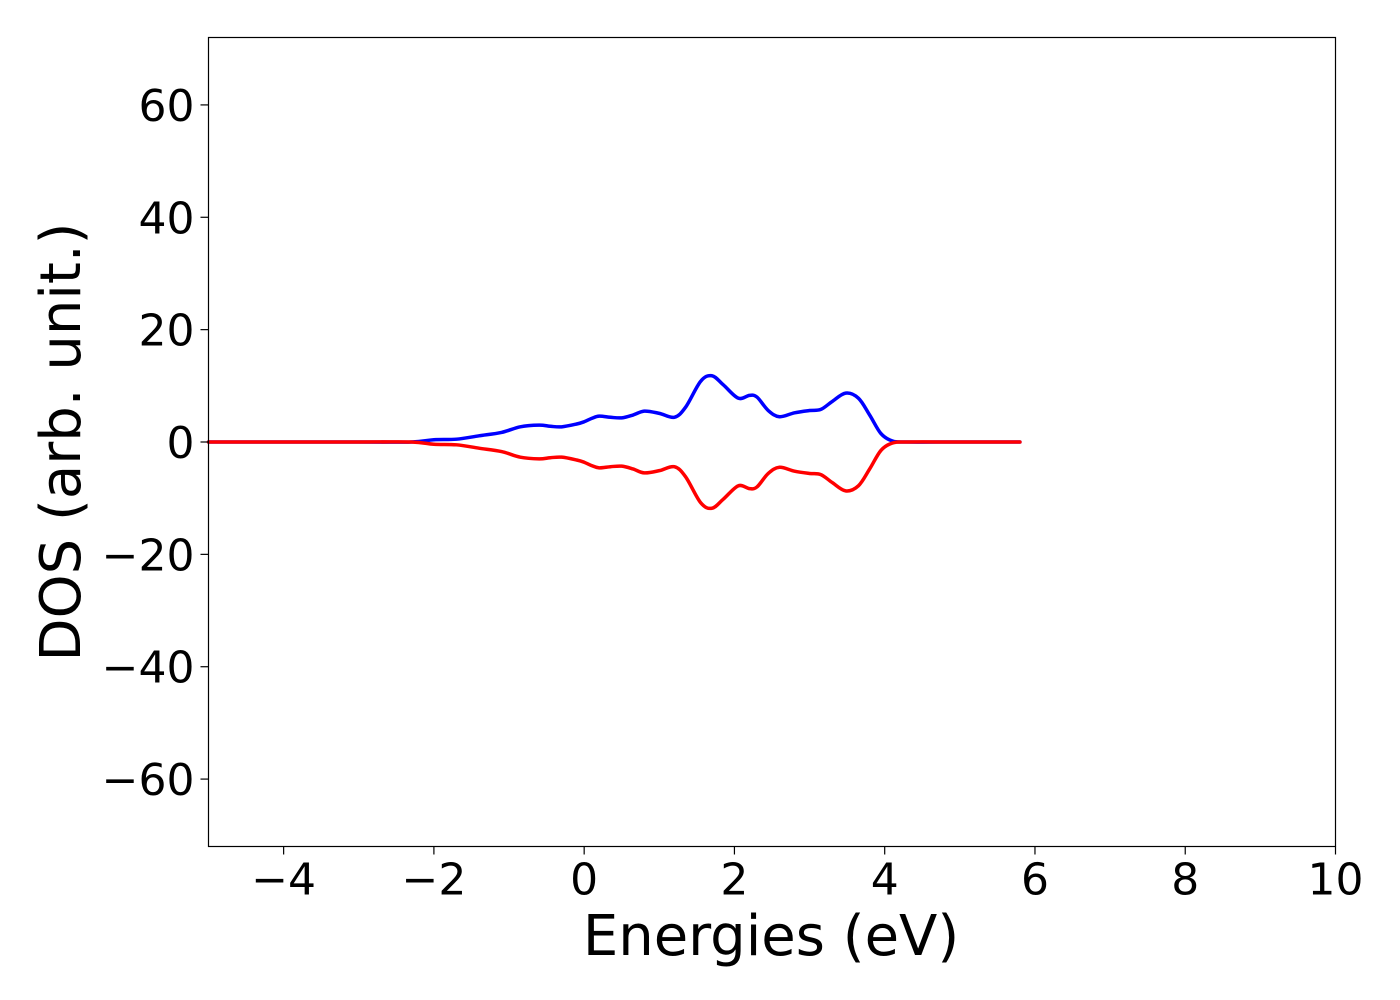 The height and width of the screenshot is (1000, 1400). I want to click on x-tick-label: 0, so click(584, 880).